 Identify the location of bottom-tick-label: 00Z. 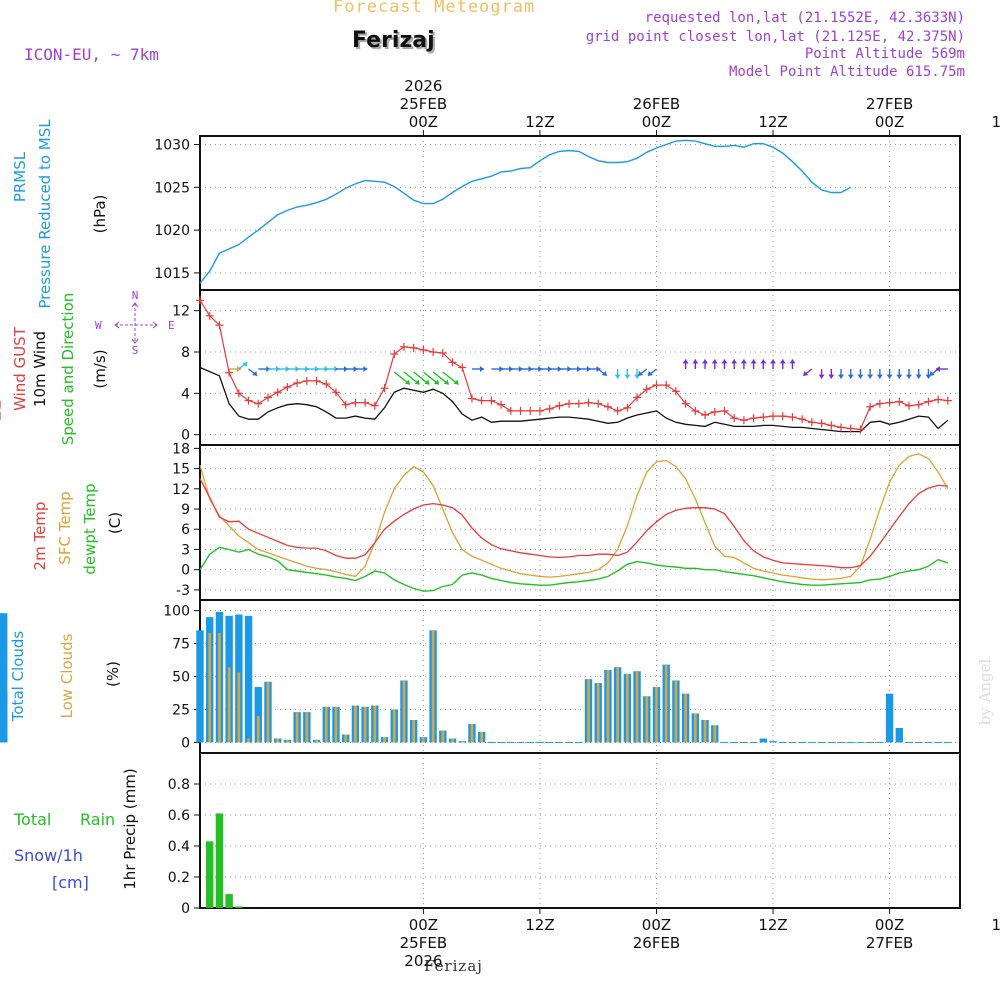
(889, 925).